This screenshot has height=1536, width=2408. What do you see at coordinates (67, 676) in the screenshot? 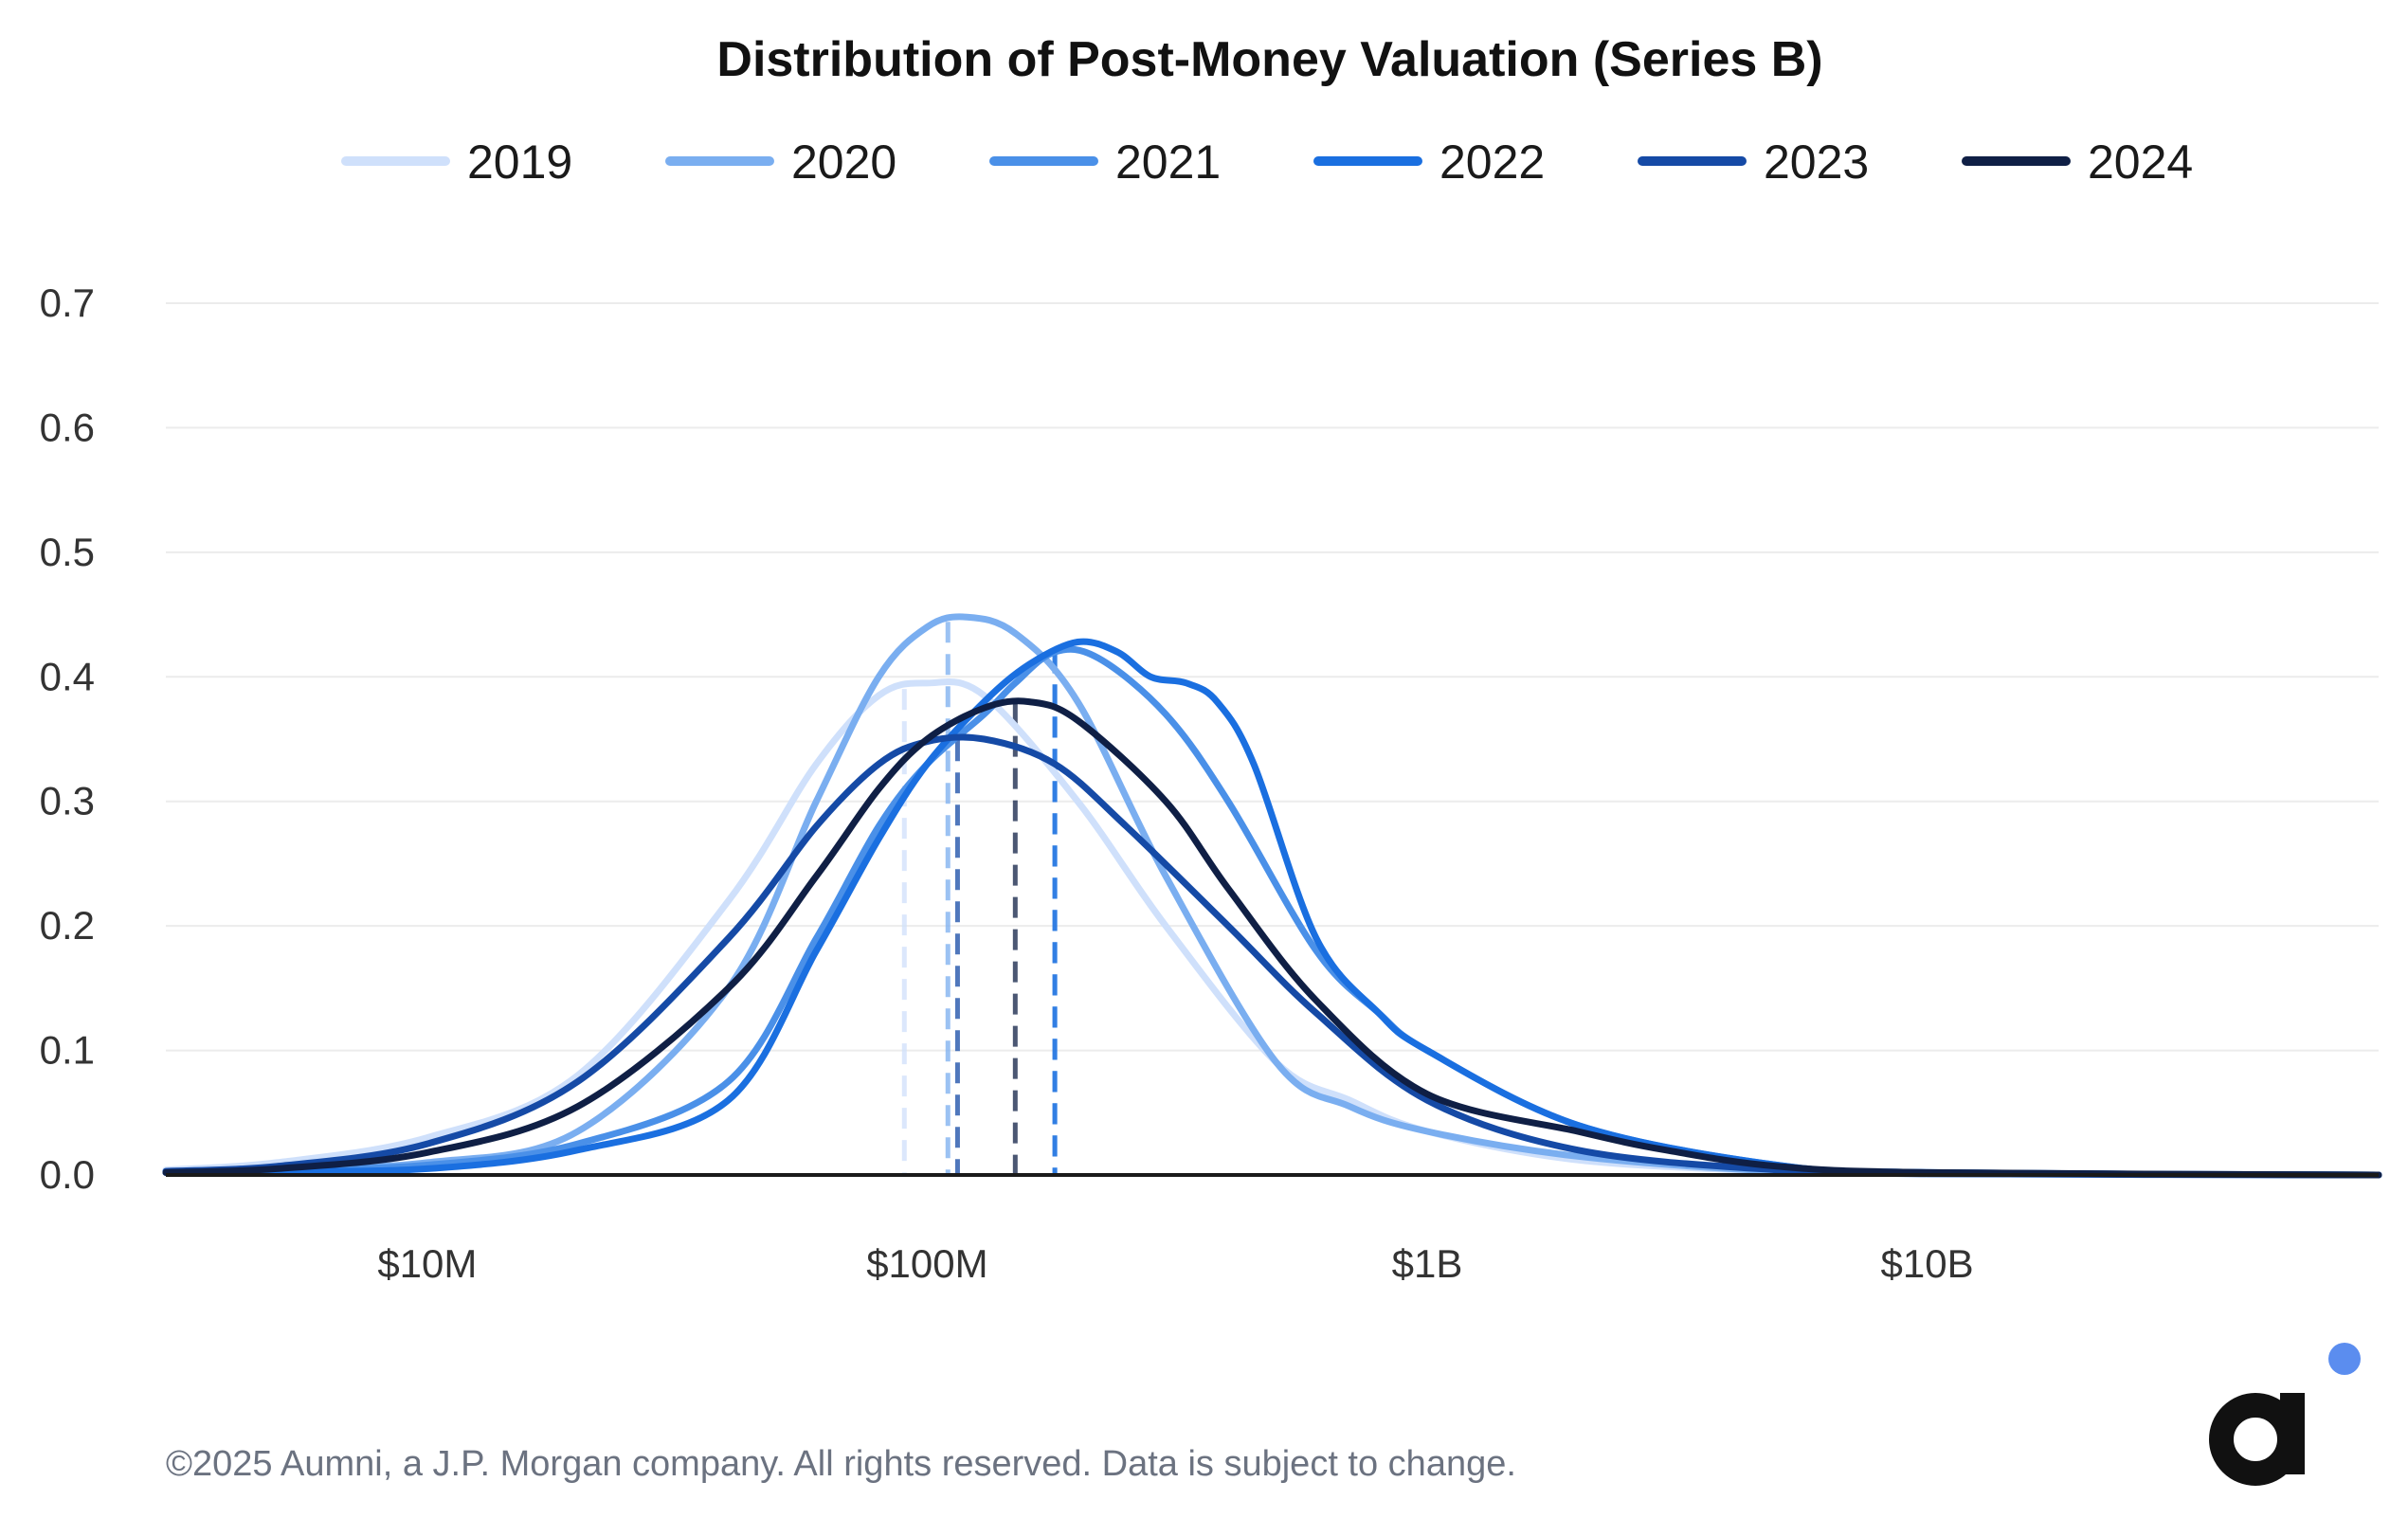
I see `y-tick-label: 0.4` at bounding box center [67, 676].